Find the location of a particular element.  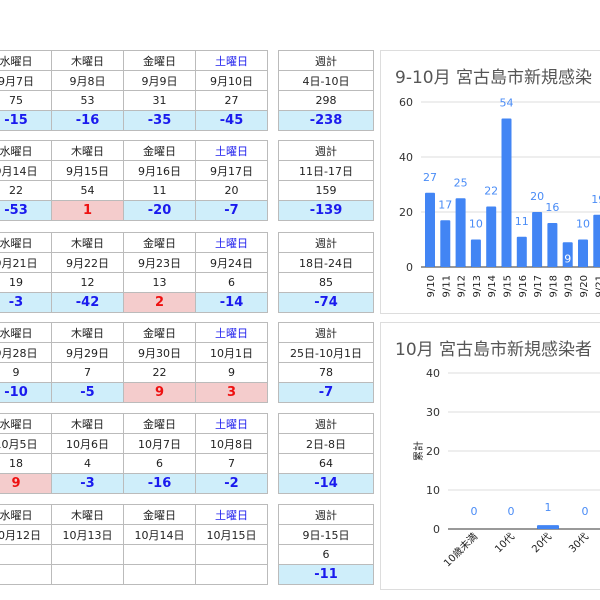

diff-cell: -10 is located at coordinates (26, 392).